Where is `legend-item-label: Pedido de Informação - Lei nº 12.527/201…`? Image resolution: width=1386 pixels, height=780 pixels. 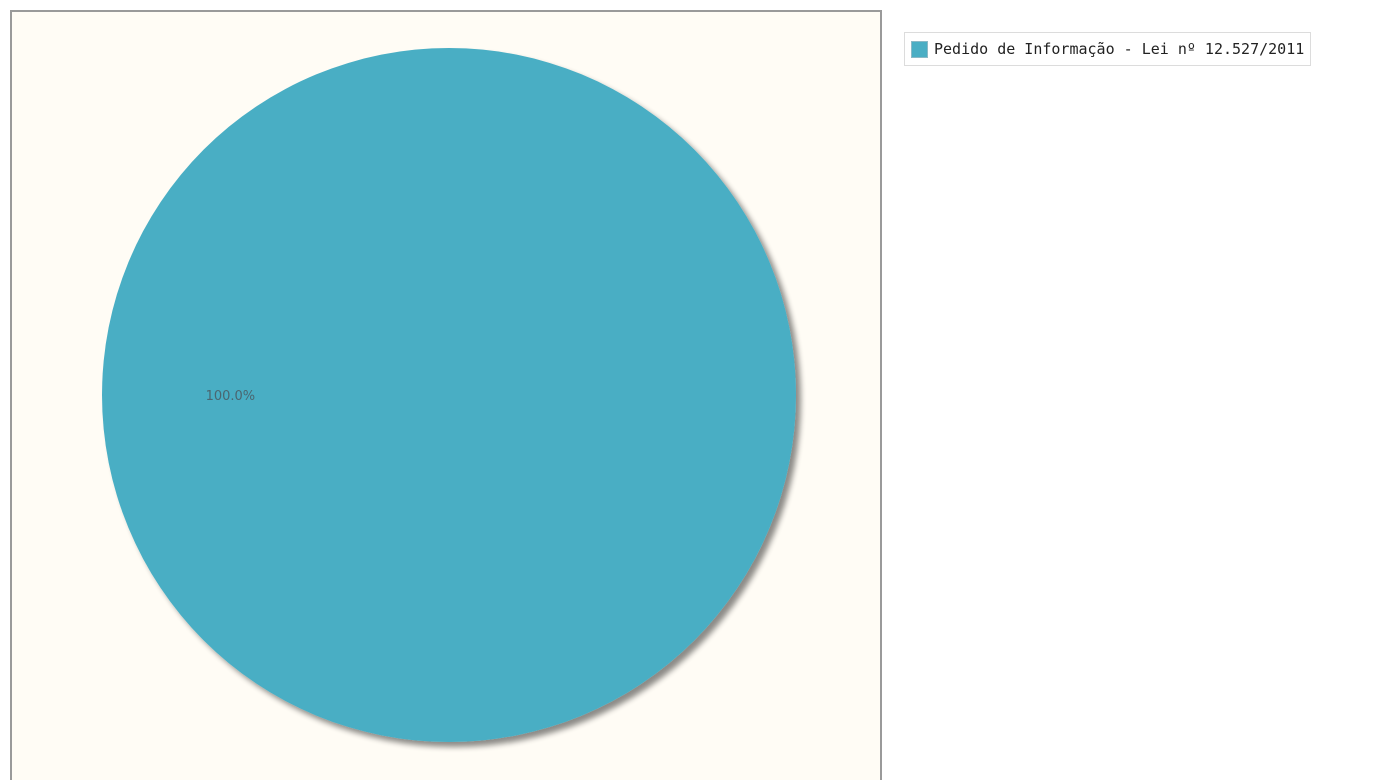
legend-item-label: Pedido de Informação - Lei nº 12.527/201… is located at coordinates (1119, 49).